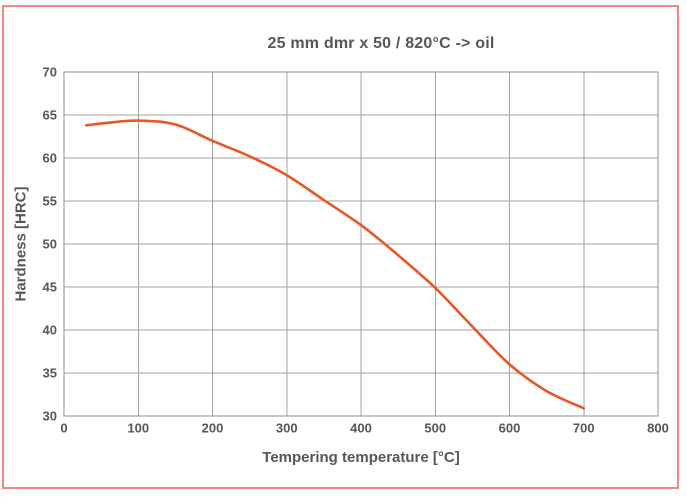 The image size is (687, 503). What do you see at coordinates (50, 201) in the screenshot?
I see `y-tick-label: 55` at bounding box center [50, 201].